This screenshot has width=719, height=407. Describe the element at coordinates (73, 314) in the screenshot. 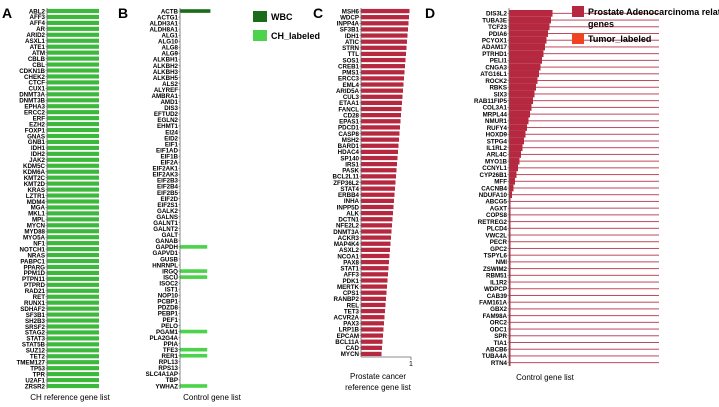

I see `bar-sf3b1` at that location.